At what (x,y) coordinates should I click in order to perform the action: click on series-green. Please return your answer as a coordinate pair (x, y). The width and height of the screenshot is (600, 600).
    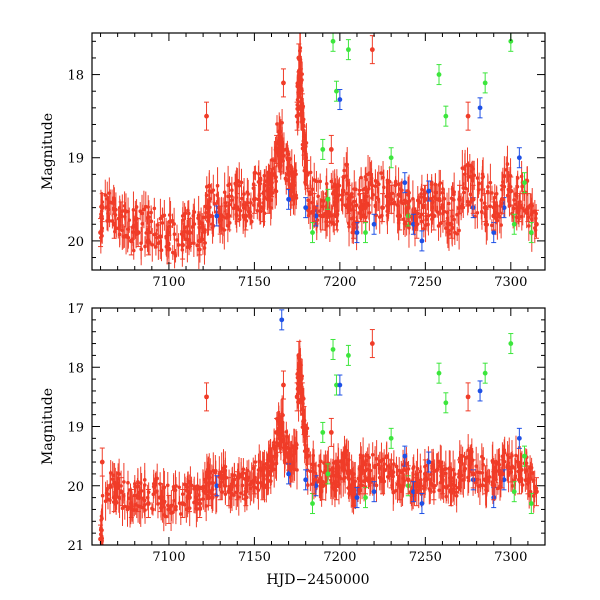
    Looking at the image, I should click on (422, 424).